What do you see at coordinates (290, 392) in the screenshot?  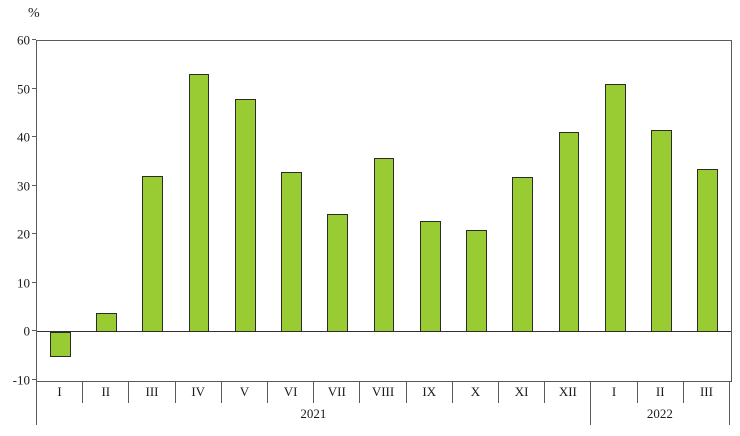 I see `category-label: VI` at bounding box center [290, 392].